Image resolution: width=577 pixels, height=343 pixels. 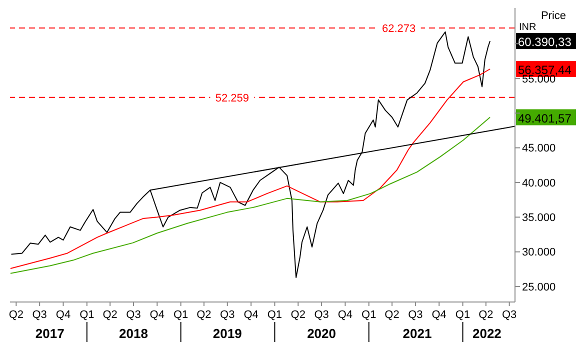 I want to click on text: 60.390,33, so click(x=545, y=42).